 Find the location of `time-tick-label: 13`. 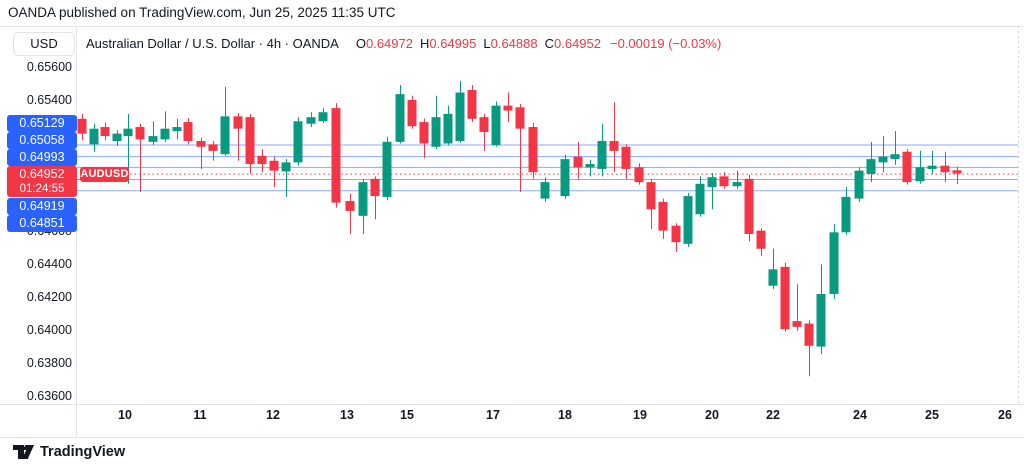

time-tick-label: 13 is located at coordinates (347, 415).